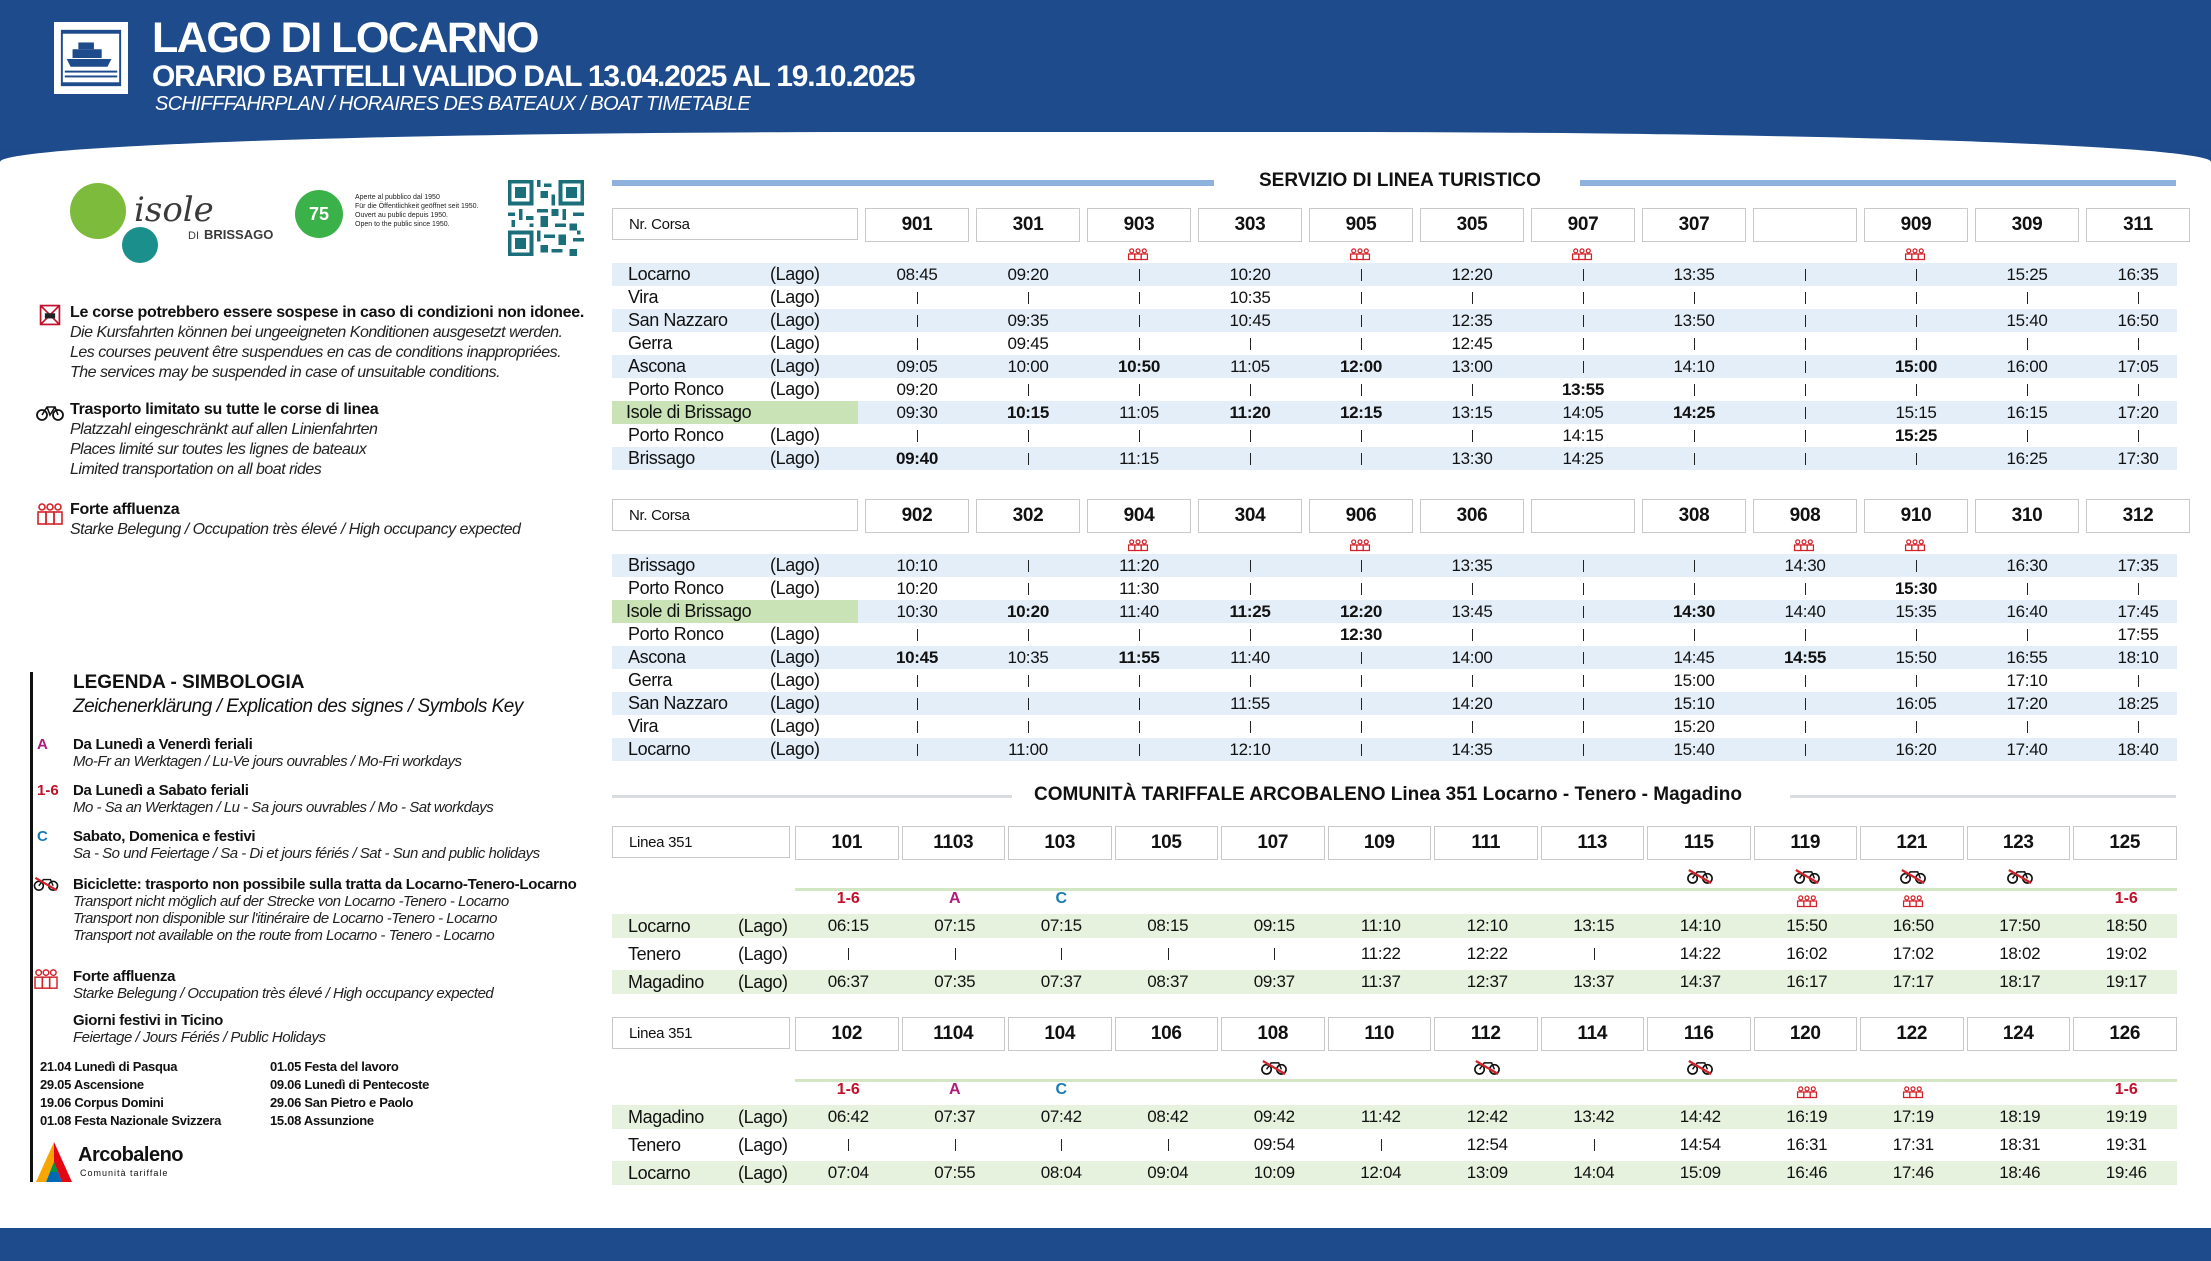  Describe the element at coordinates (2125, 1034) in the screenshot. I see `course-number: 126` at that location.